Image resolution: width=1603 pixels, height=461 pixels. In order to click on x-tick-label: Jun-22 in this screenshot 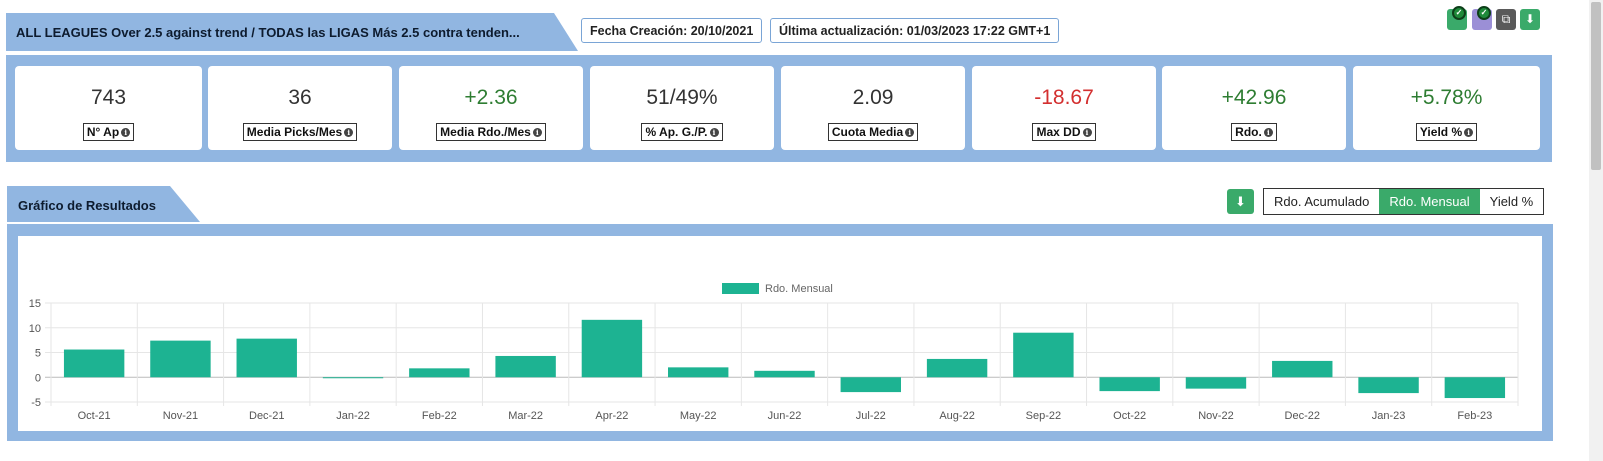, I will do `click(785, 416)`.